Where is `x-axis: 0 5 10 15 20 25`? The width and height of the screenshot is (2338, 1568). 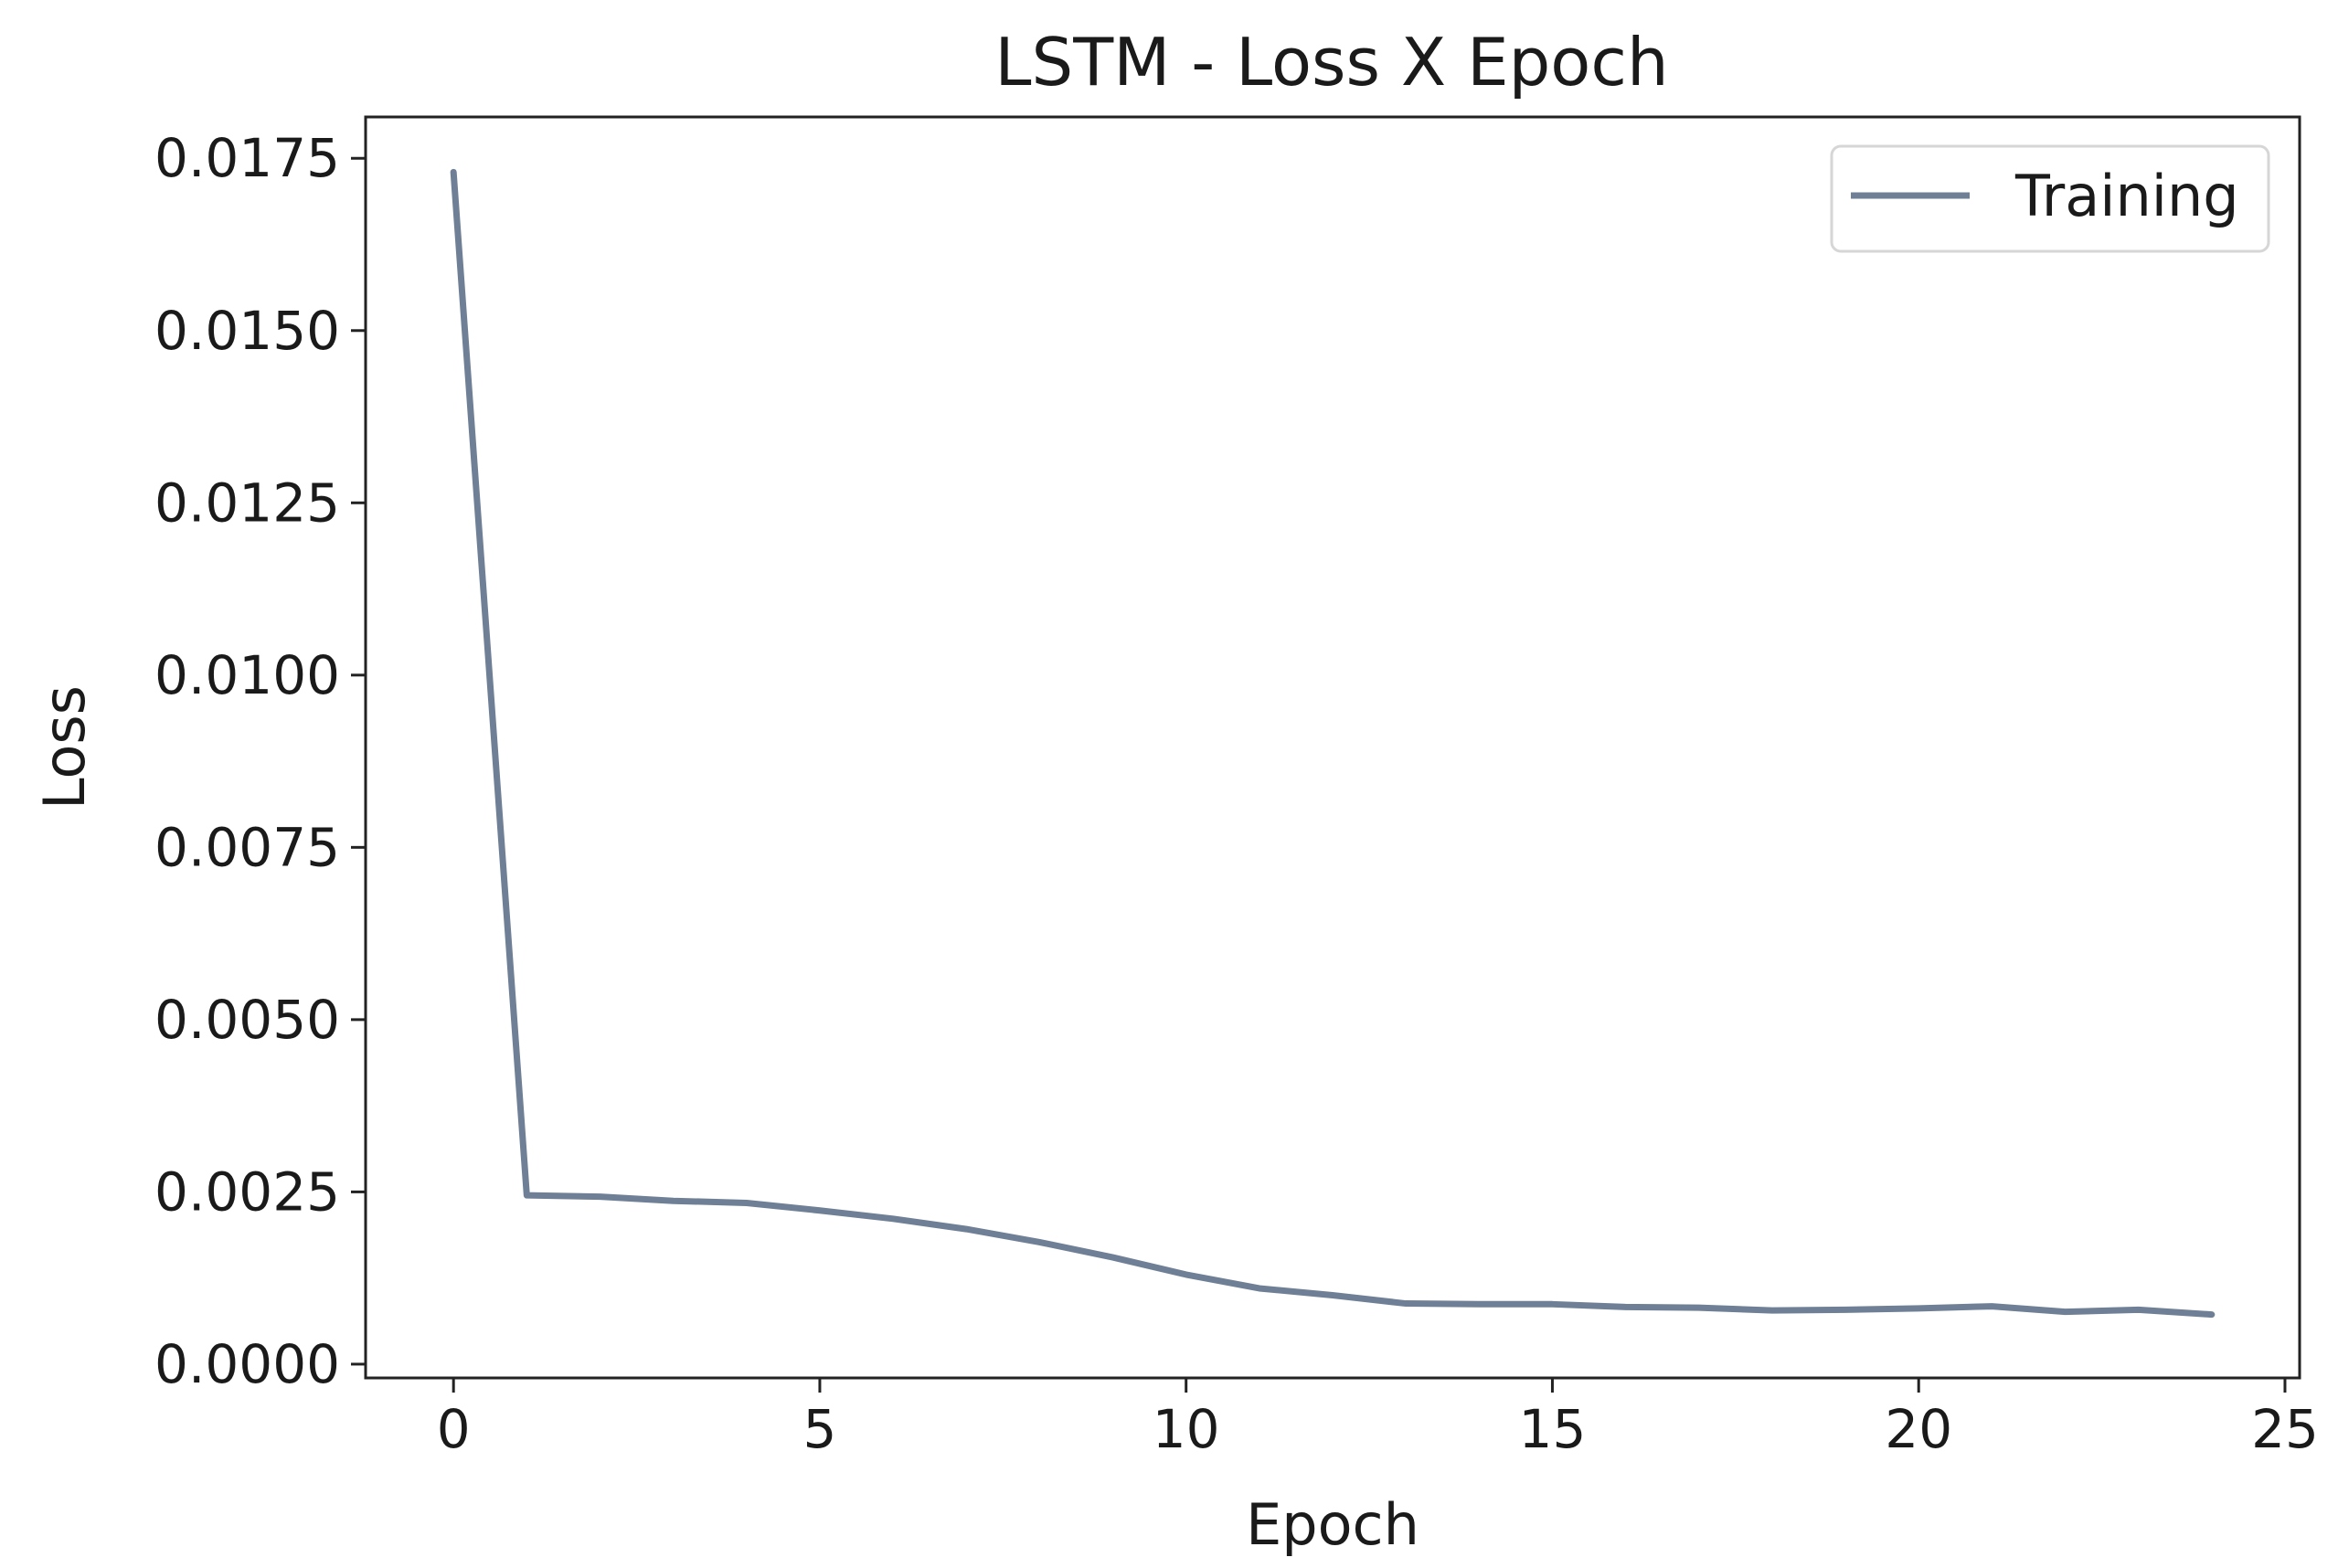
x-axis: 0 5 10 15 20 25 is located at coordinates (1378, 1419).